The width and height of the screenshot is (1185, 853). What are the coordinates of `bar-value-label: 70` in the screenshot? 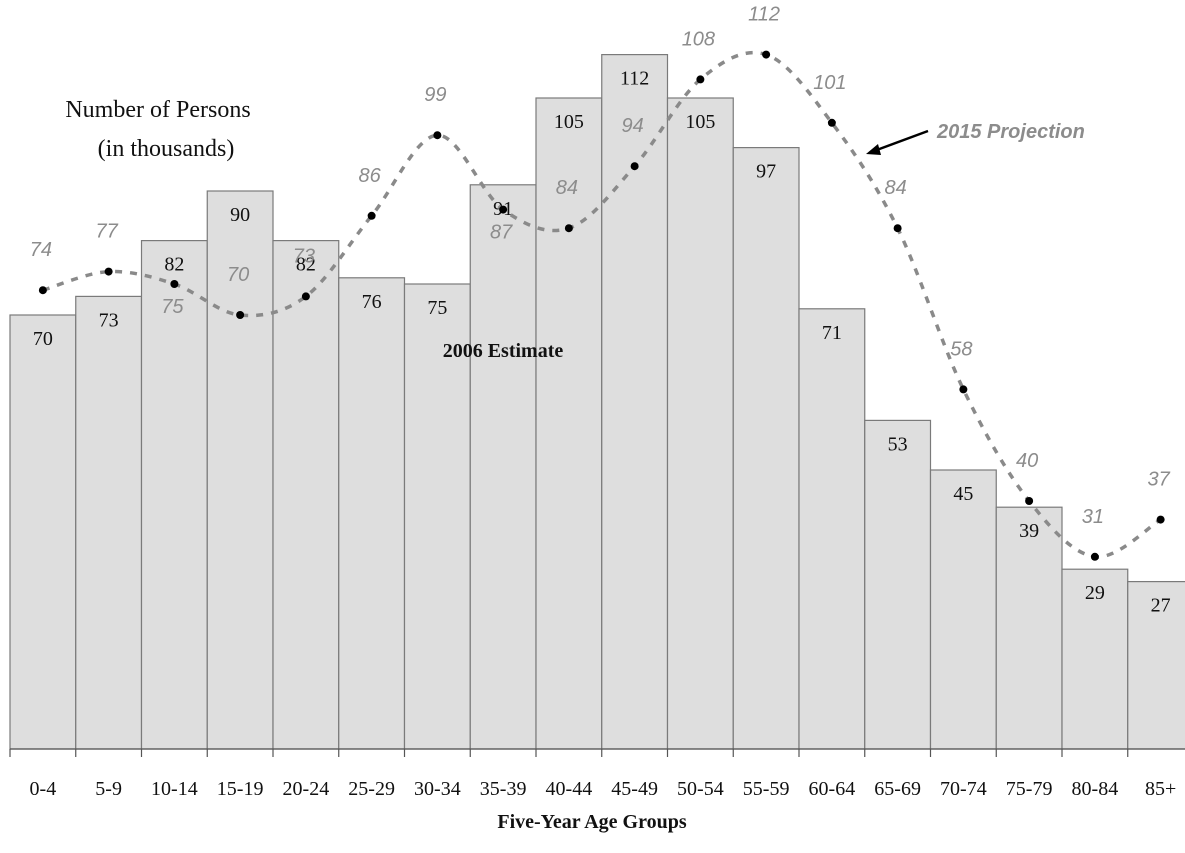 It's located at (43, 339).